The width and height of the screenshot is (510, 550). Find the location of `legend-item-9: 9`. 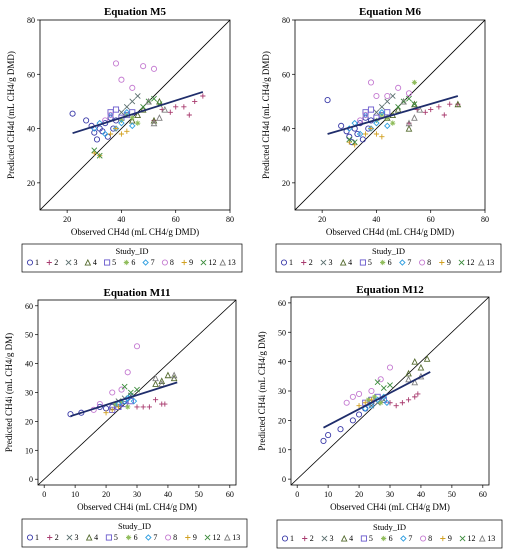

legend-item-9: 9 is located at coordinates (446, 538).